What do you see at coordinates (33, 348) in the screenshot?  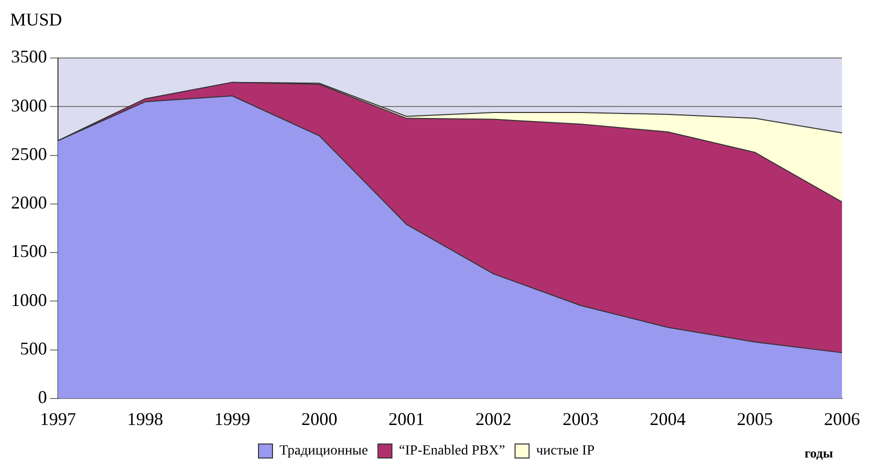 I see `y-tick-label: 500` at bounding box center [33, 348].